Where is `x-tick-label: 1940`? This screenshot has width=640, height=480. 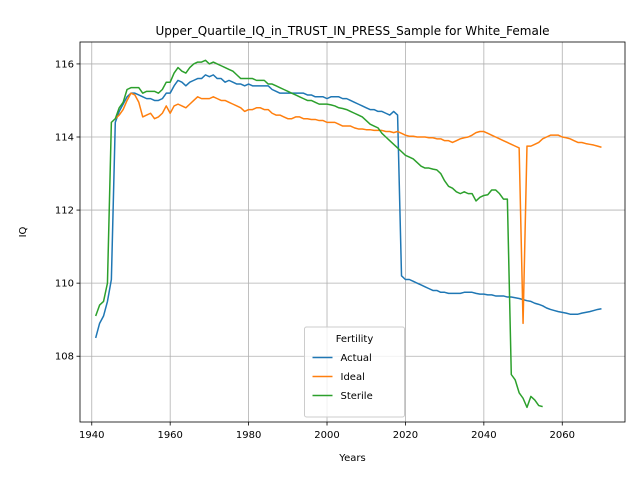 x-tick-label: 1940 is located at coordinates (91, 435).